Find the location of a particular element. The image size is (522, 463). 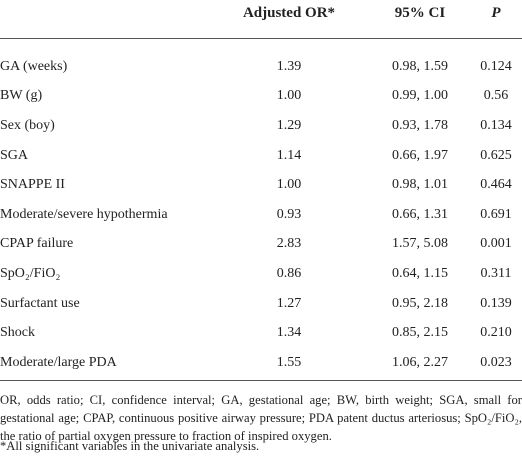

cell: 0.66, 1.31 is located at coordinates (420, 214).